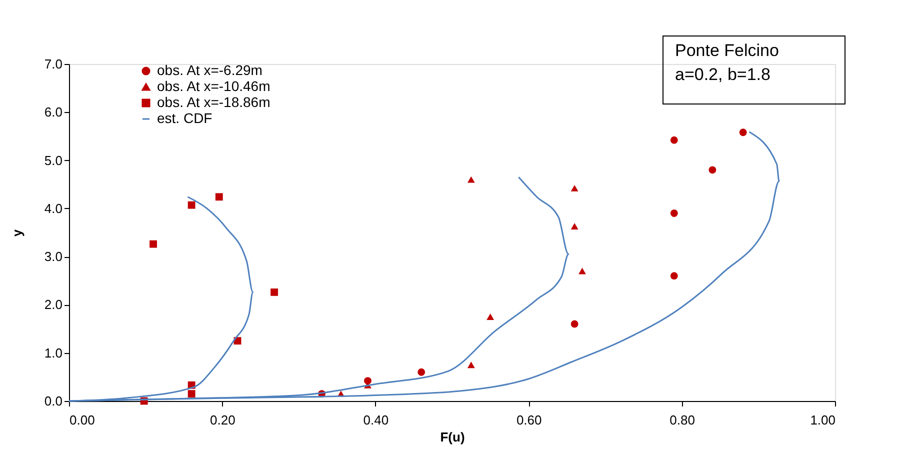  I want to click on y-tick-label: 7.0, so click(53, 64).